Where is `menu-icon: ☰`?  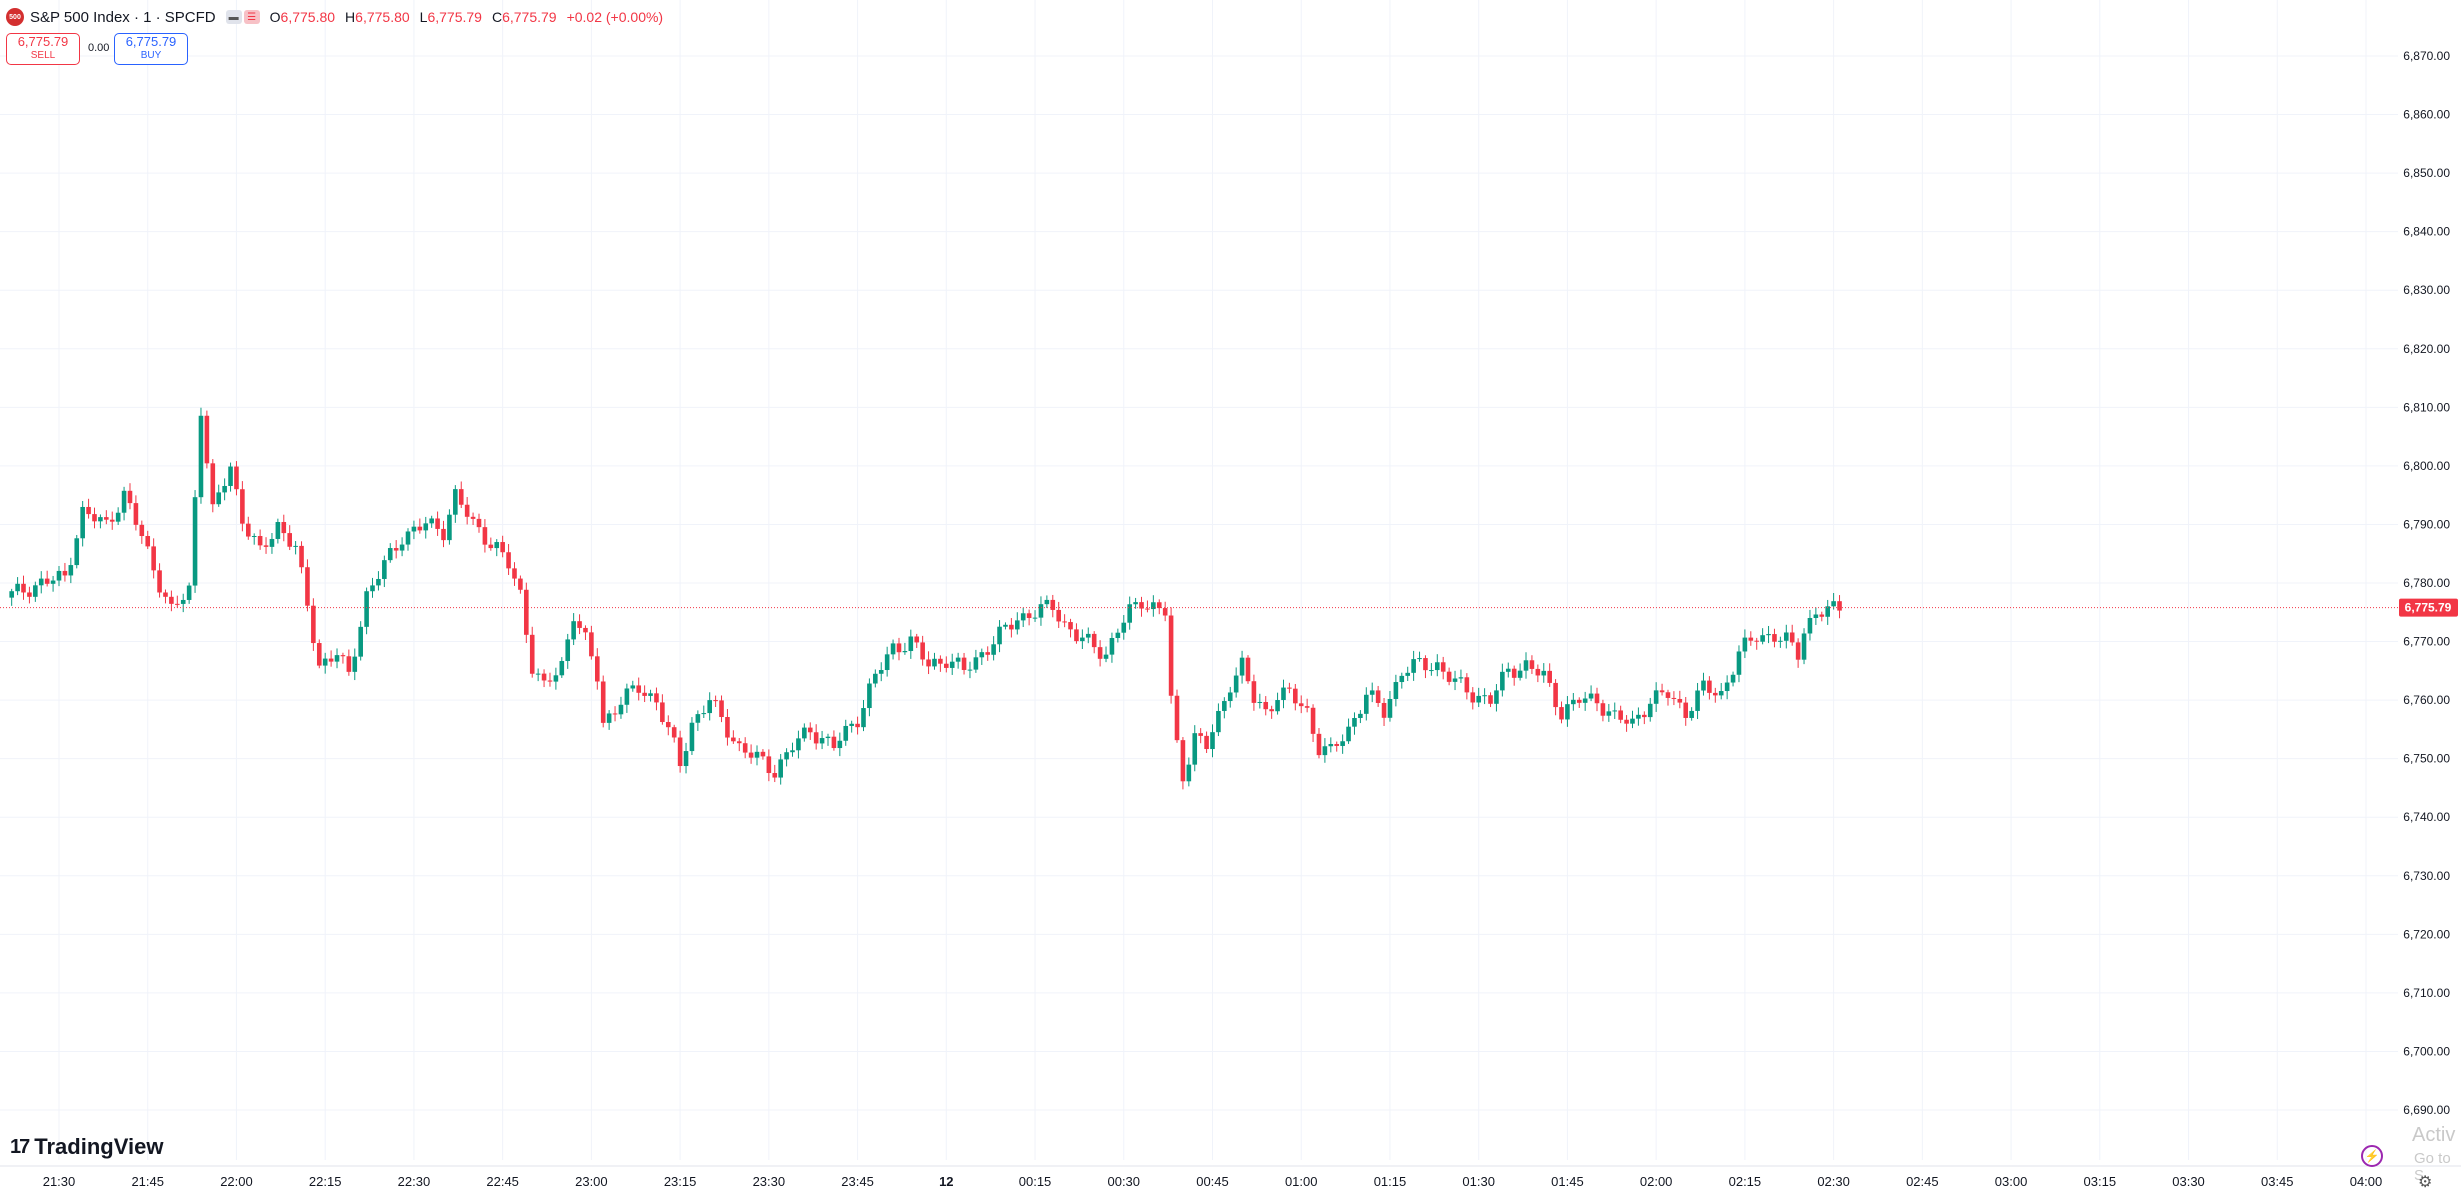 menu-icon: ☰ is located at coordinates (251, 17).